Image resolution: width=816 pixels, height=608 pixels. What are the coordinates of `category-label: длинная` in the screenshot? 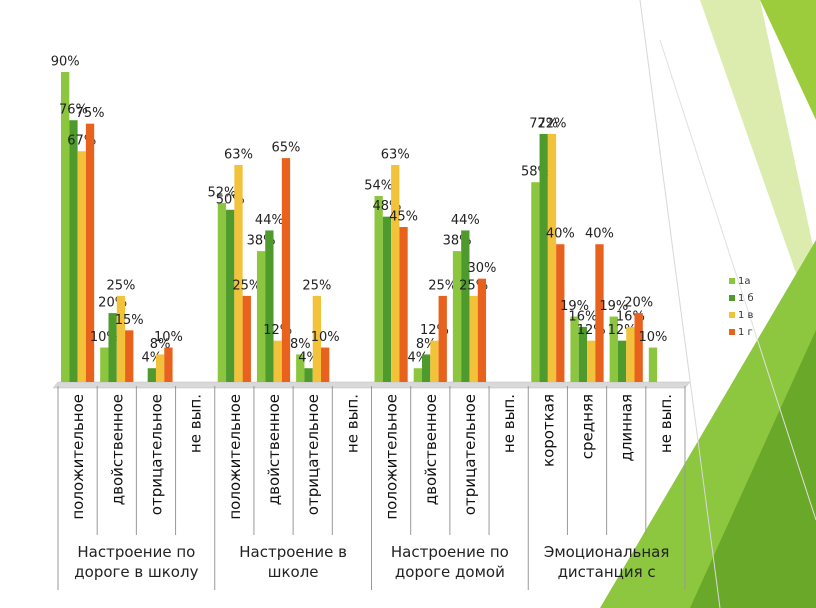 It's located at (627, 428).